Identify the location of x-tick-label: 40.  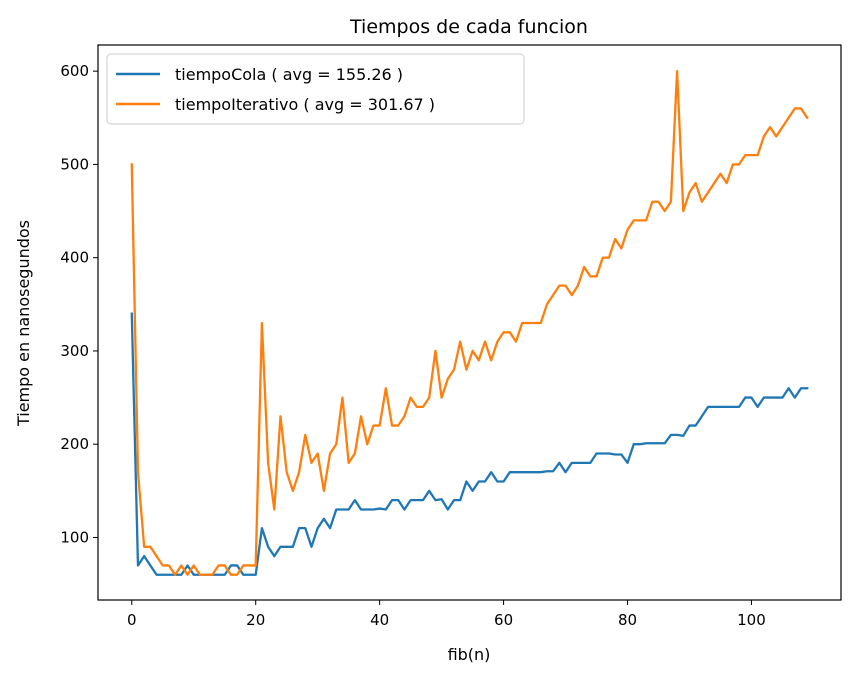
(379, 620).